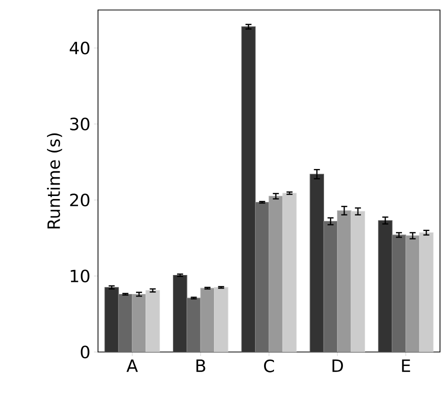 This screenshot has width=448, height=398. What do you see at coordinates (80, 276) in the screenshot?
I see `y-tick-label: 10` at bounding box center [80, 276].